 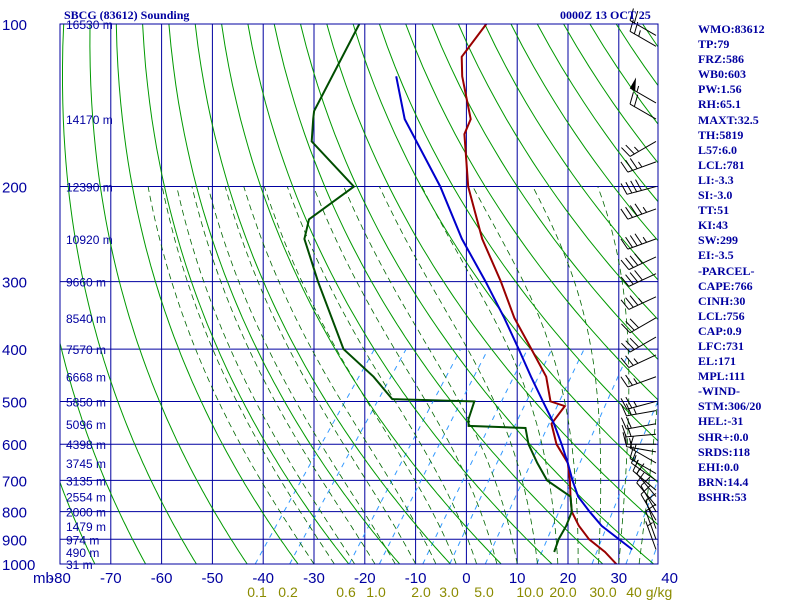 What do you see at coordinates (18, 565) in the screenshot?
I see `pressure-label: 1000` at bounding box center [18, 565].